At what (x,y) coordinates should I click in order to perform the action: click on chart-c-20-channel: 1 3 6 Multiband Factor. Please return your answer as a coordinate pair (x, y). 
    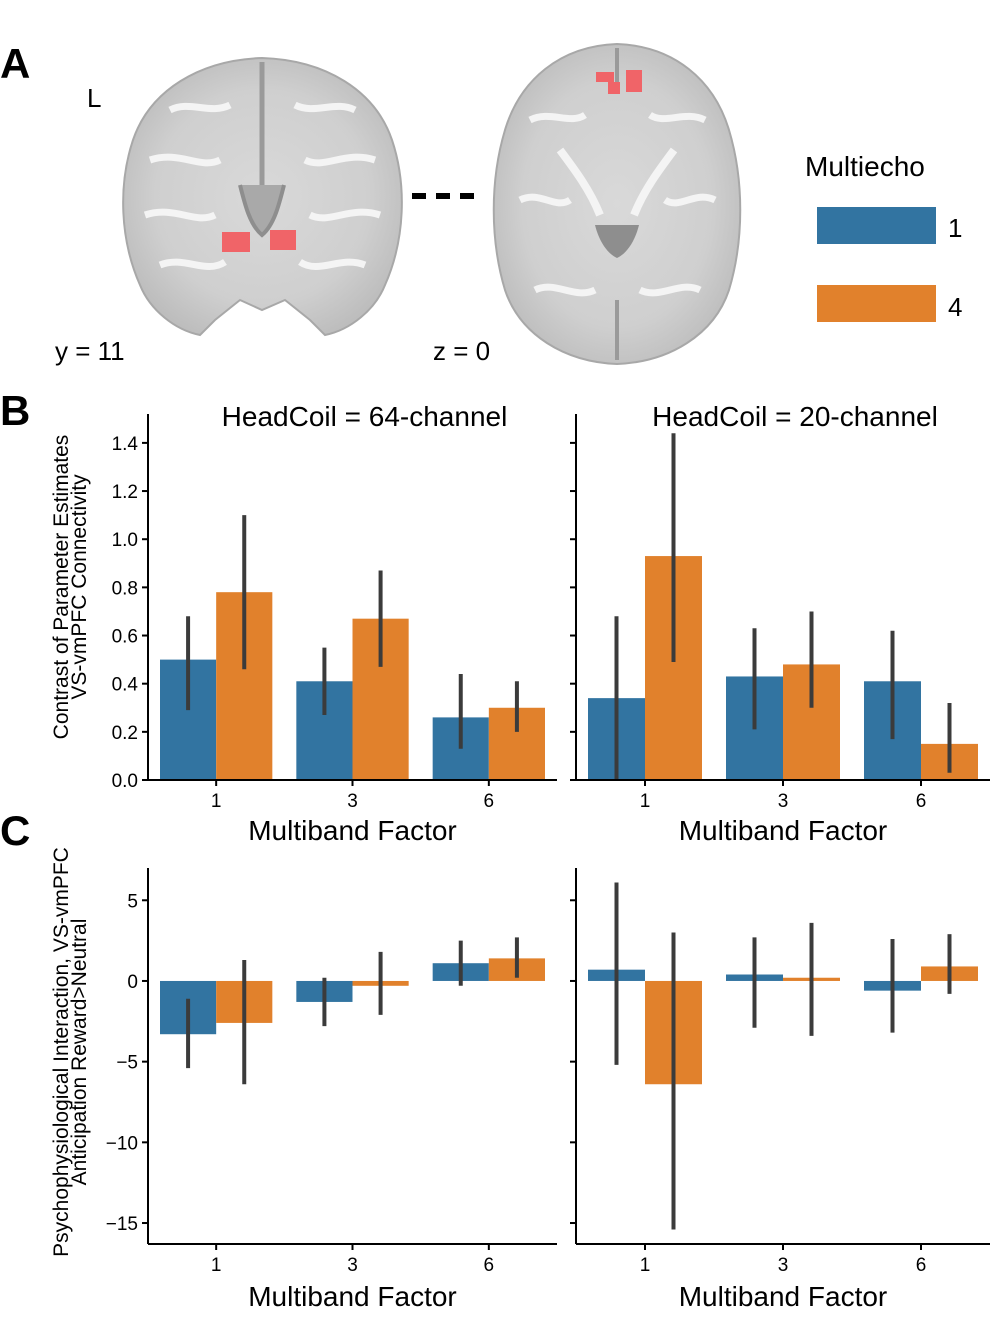
    Looking at the image, I should click on (780, 1090).